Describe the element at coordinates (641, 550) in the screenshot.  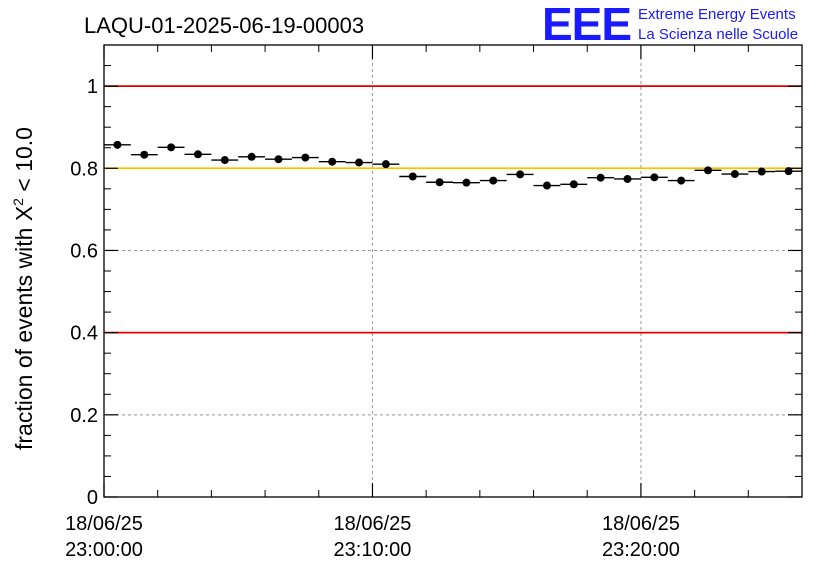
I see `x-tick-label-time: 23:20:00` at that location.